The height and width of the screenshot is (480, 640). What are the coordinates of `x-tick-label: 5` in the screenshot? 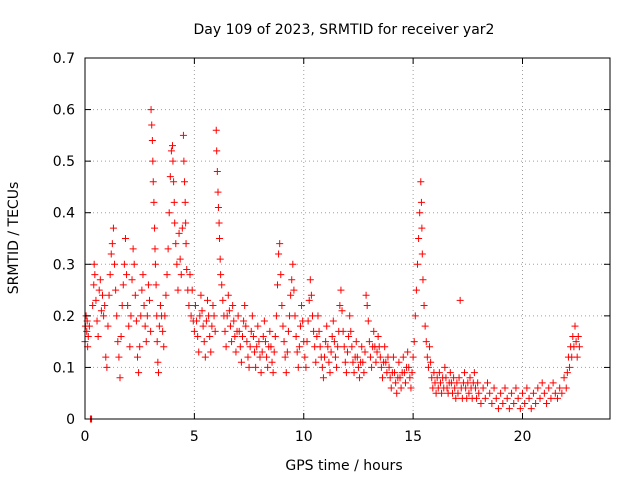 It's located at (194, 437).